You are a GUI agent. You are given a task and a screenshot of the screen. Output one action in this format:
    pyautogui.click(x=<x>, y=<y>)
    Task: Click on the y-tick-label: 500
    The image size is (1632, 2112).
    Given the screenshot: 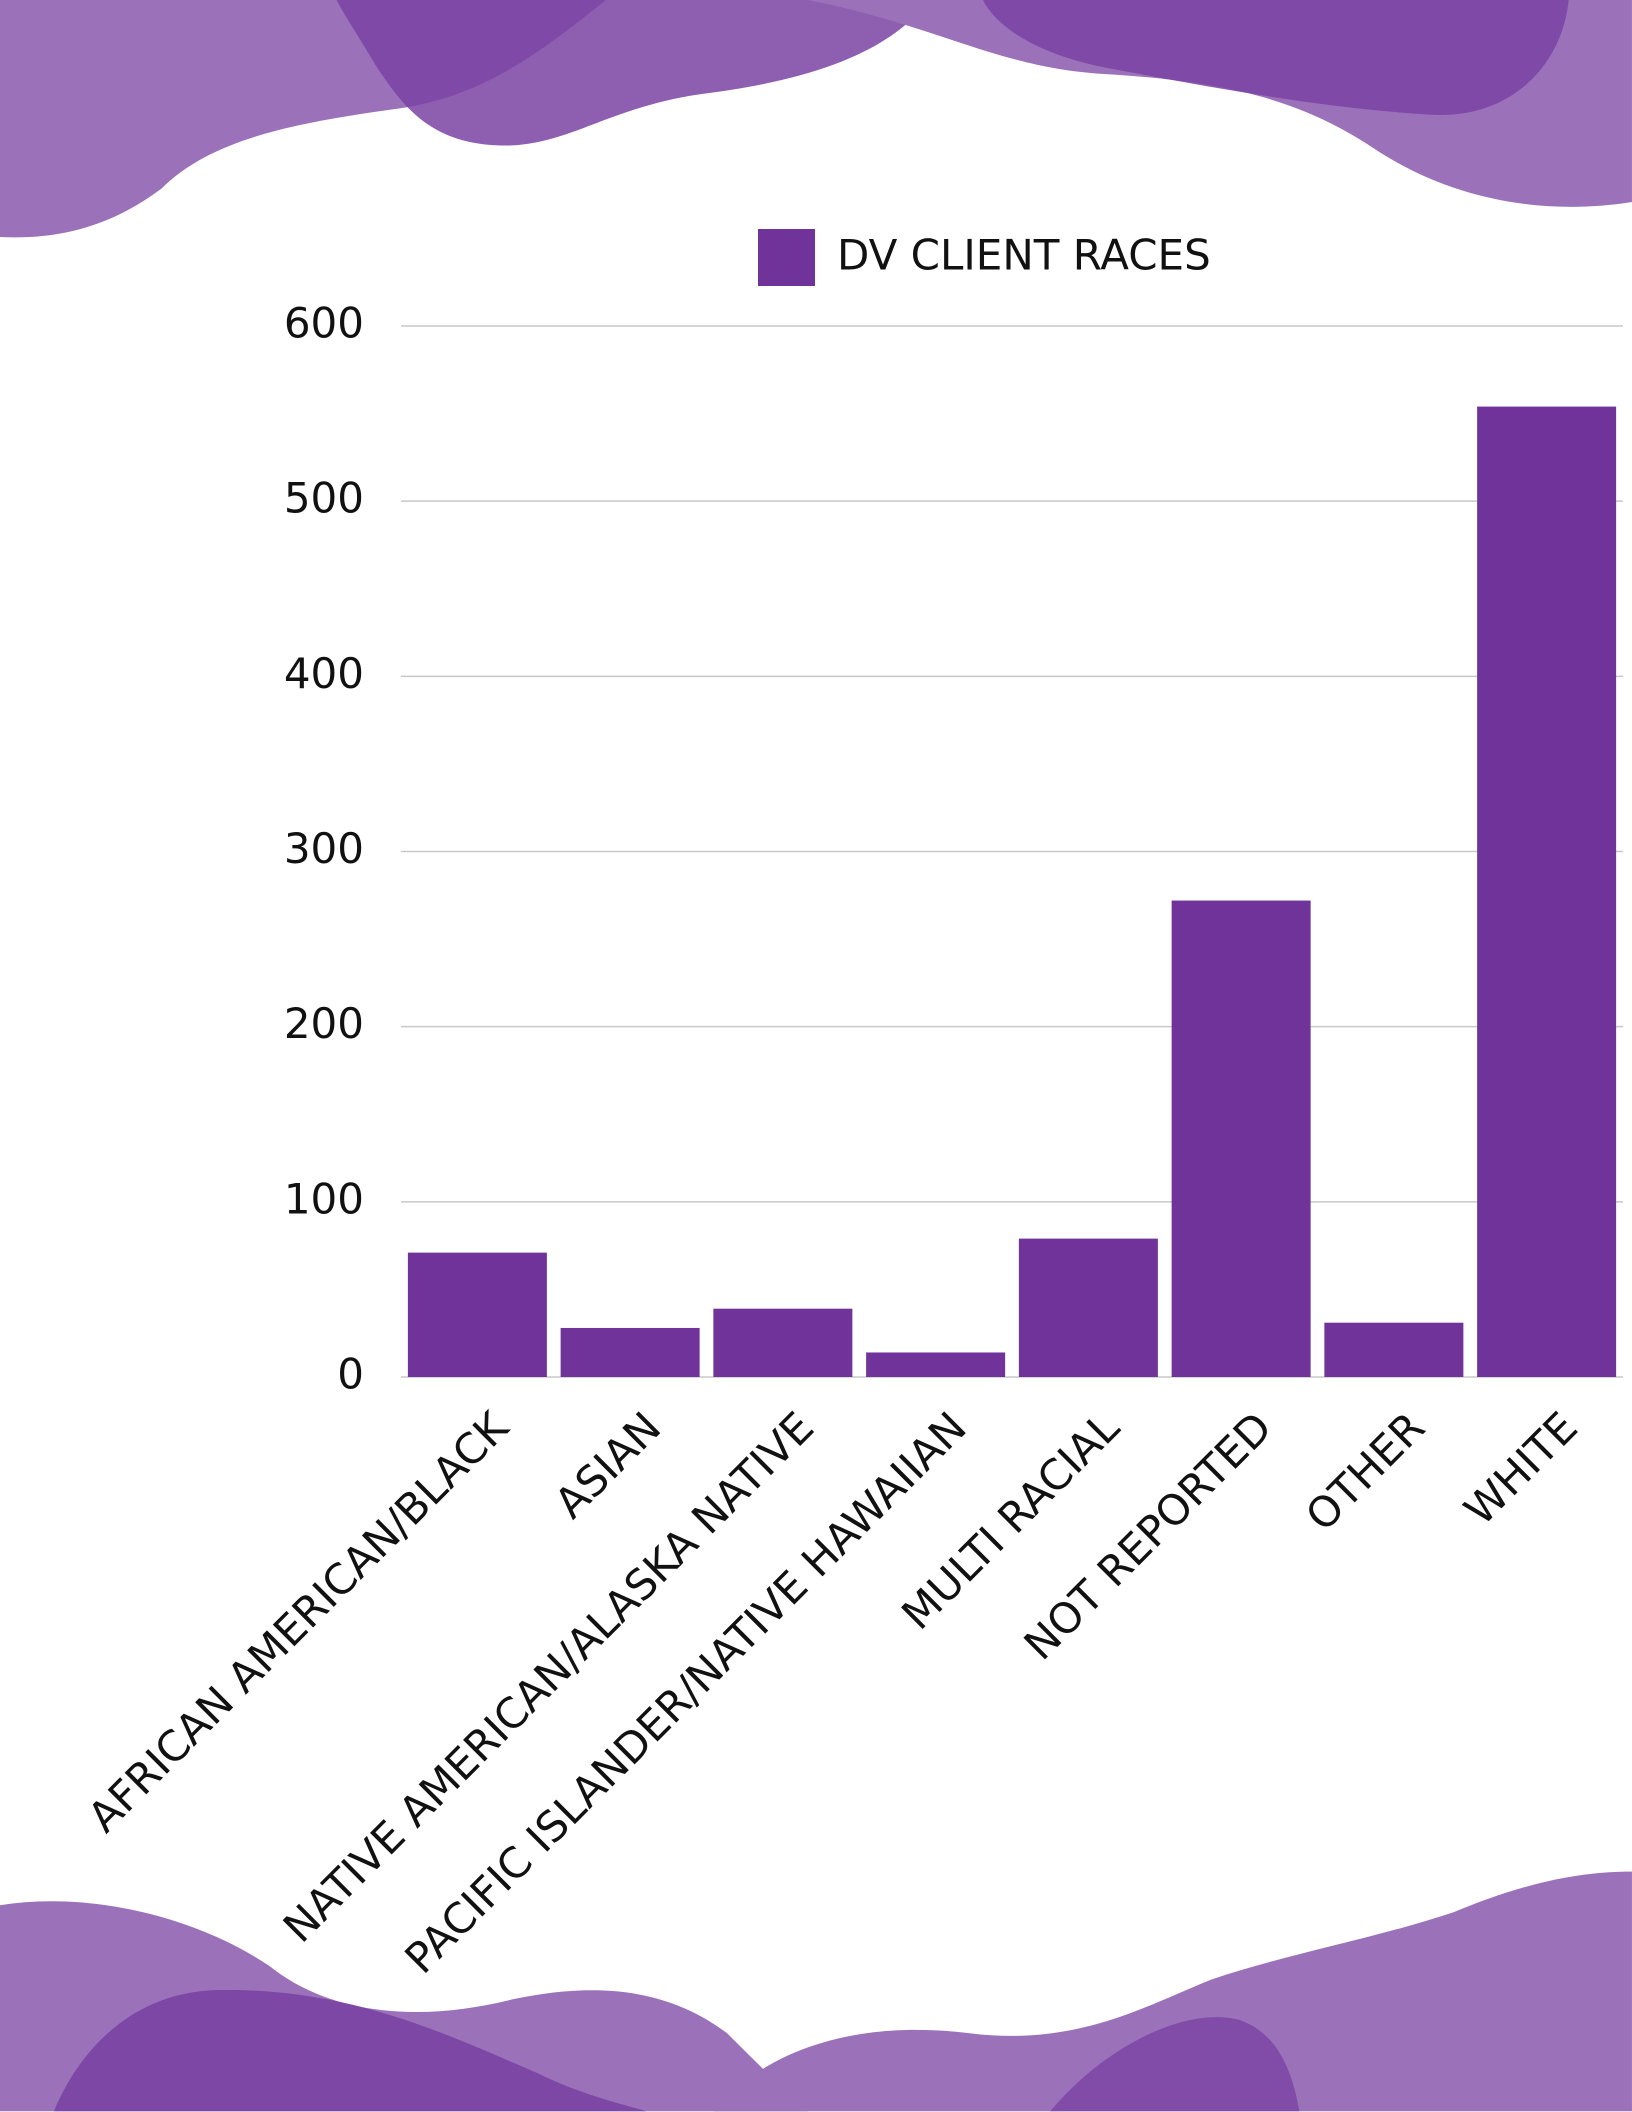 What is the action you would take?
    pyautogui.click(x=324, y=498)
    